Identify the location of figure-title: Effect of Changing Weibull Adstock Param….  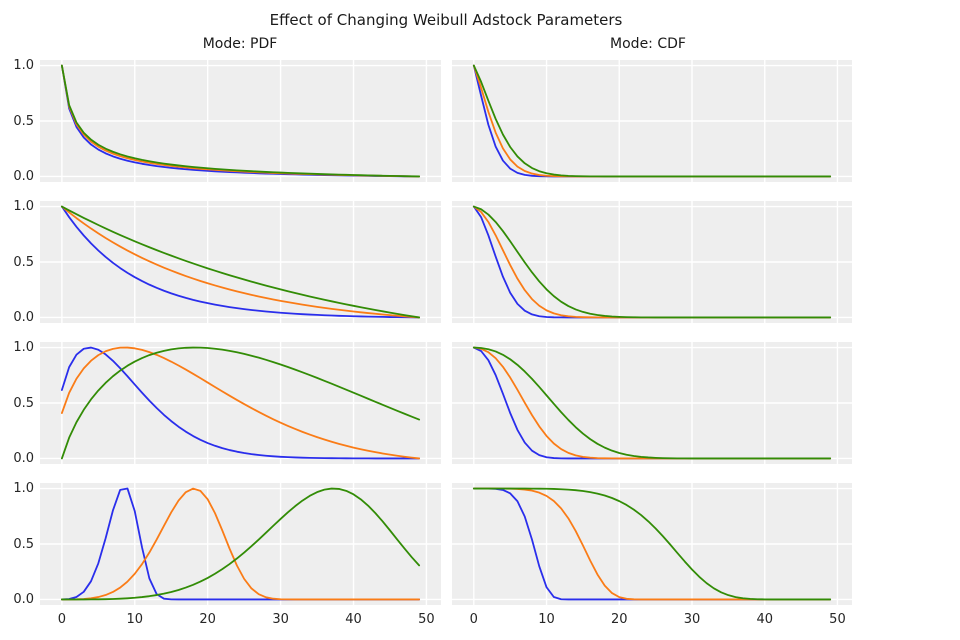
(446, 20).